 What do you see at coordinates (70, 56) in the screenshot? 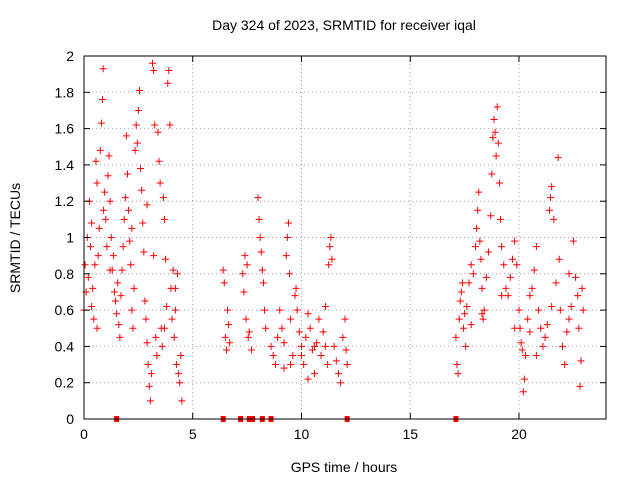
I see `y-tick-label: 2` at bounding box center [70, 56].